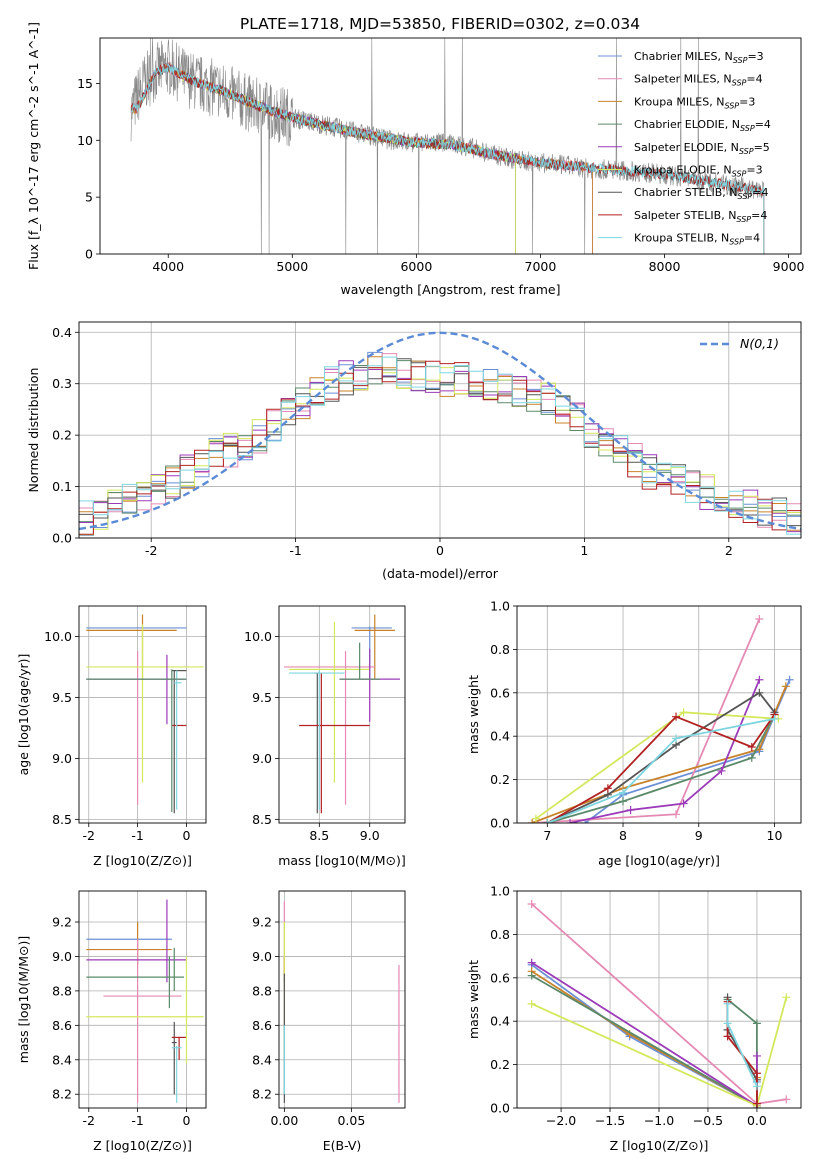 This screenshot has height=1170, width=819. I want to click on x-tick-label: -2, so click(89, 1120).